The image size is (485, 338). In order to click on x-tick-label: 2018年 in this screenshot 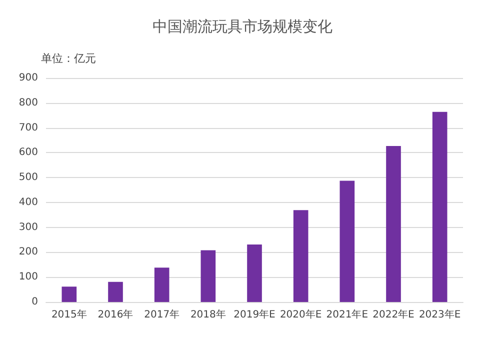, I will do `click(208, 314)`.